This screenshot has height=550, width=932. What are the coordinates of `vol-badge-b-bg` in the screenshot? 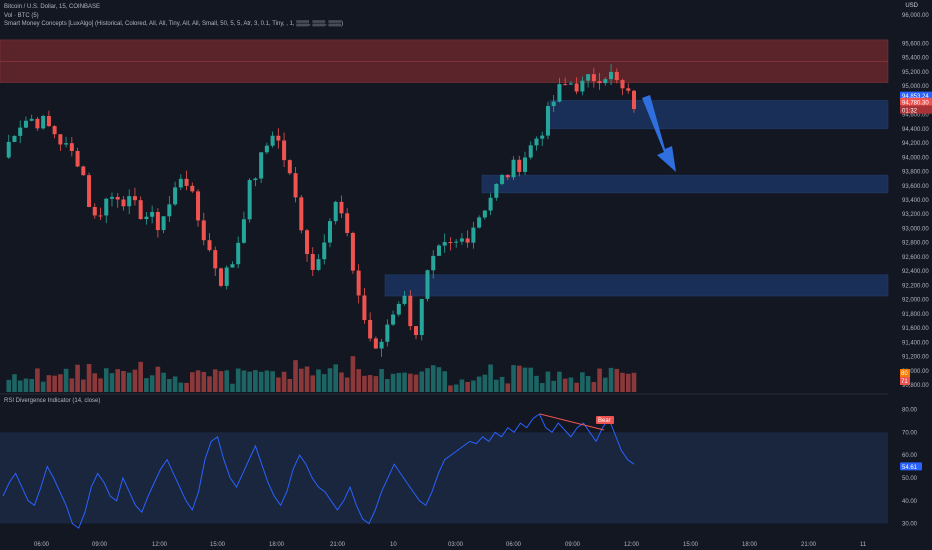 It's located at (905, 381).